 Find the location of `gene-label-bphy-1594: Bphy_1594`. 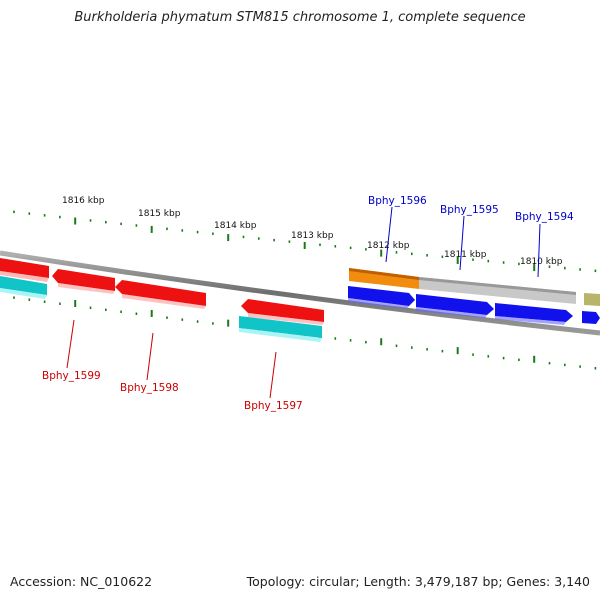

gene-label-bphy-1594: Bphy_1594 is located at coordinates (544, 217).